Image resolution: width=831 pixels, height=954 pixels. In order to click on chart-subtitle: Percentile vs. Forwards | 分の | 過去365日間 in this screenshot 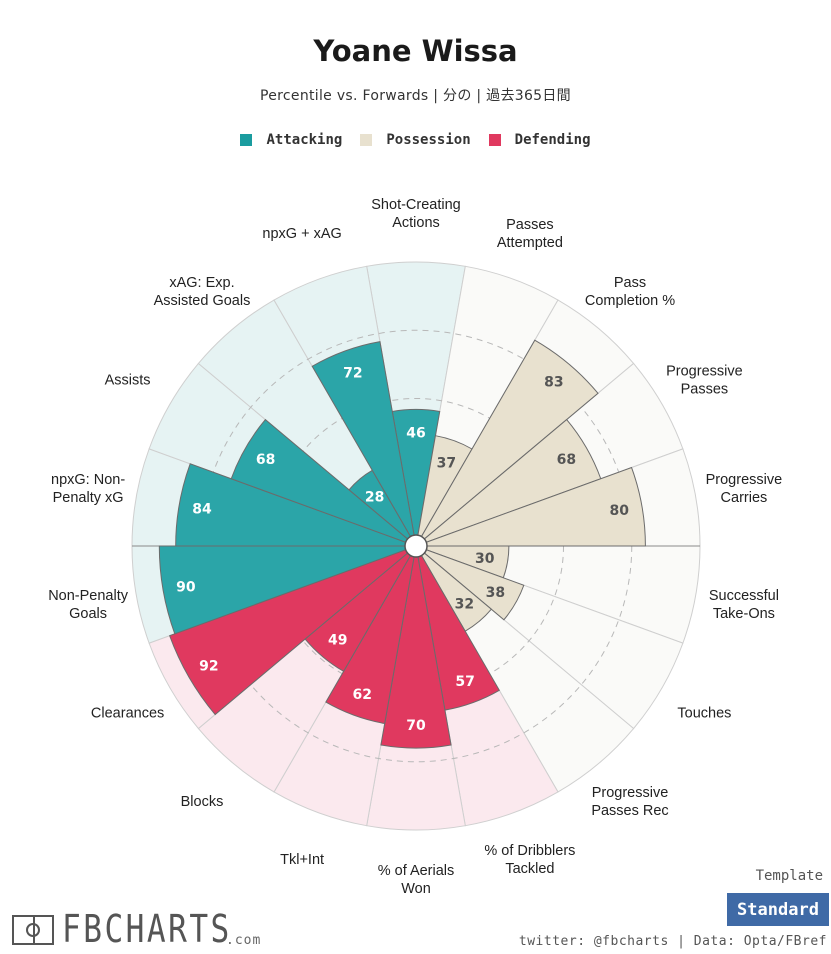, I will do `click(415, 96)`.